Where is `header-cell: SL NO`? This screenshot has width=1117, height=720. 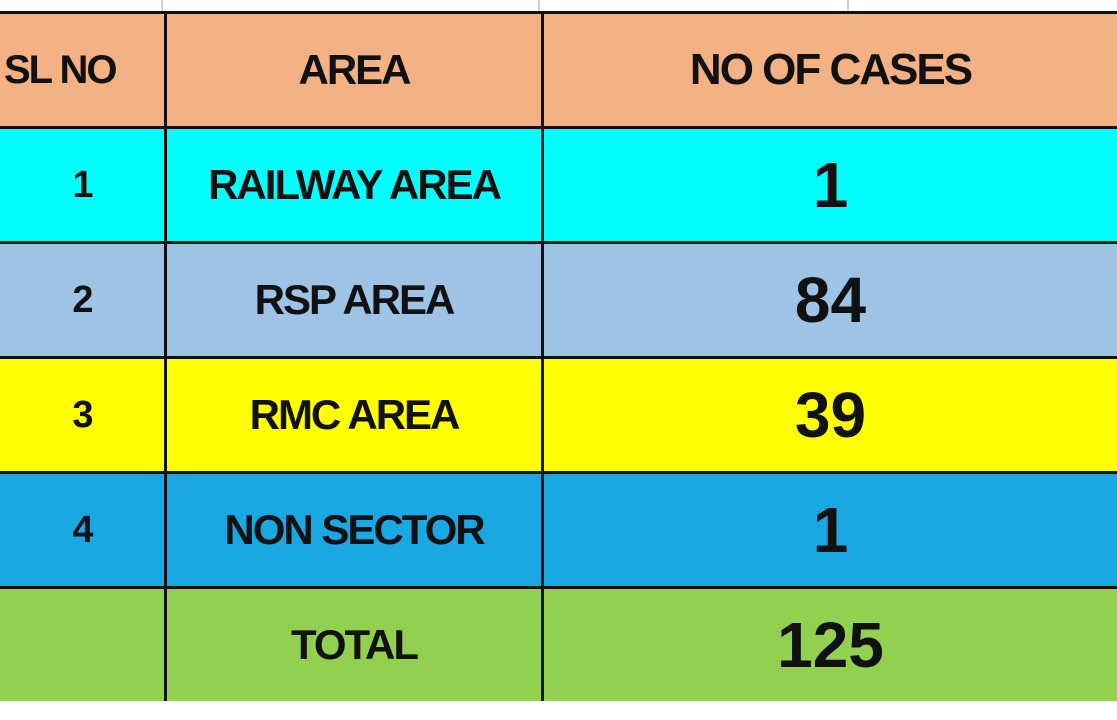
header-cell: SL NO is located at coordinates (83, 70).